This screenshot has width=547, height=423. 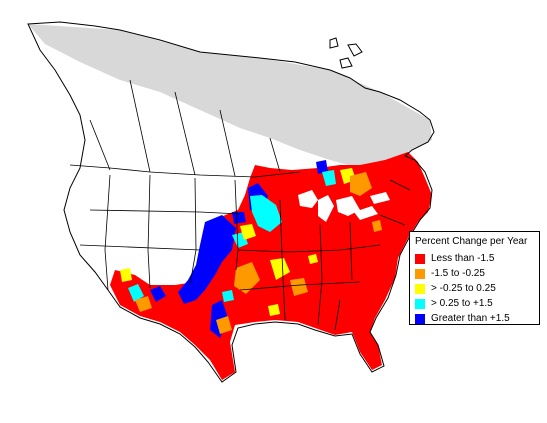 I want to click on legend-entry: -1.5 to -0.25, so click(x=474, y=273).